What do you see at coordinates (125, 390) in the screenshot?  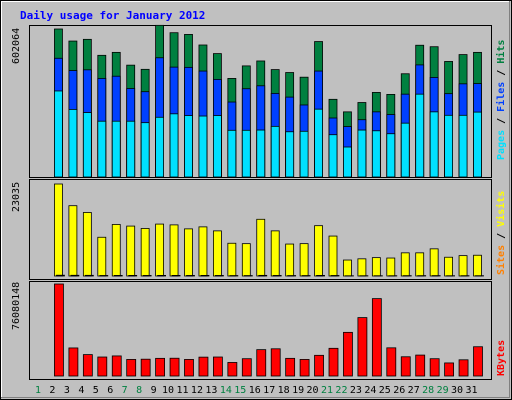 I see `day-label-7: 7` at bounding box center [125, 390].